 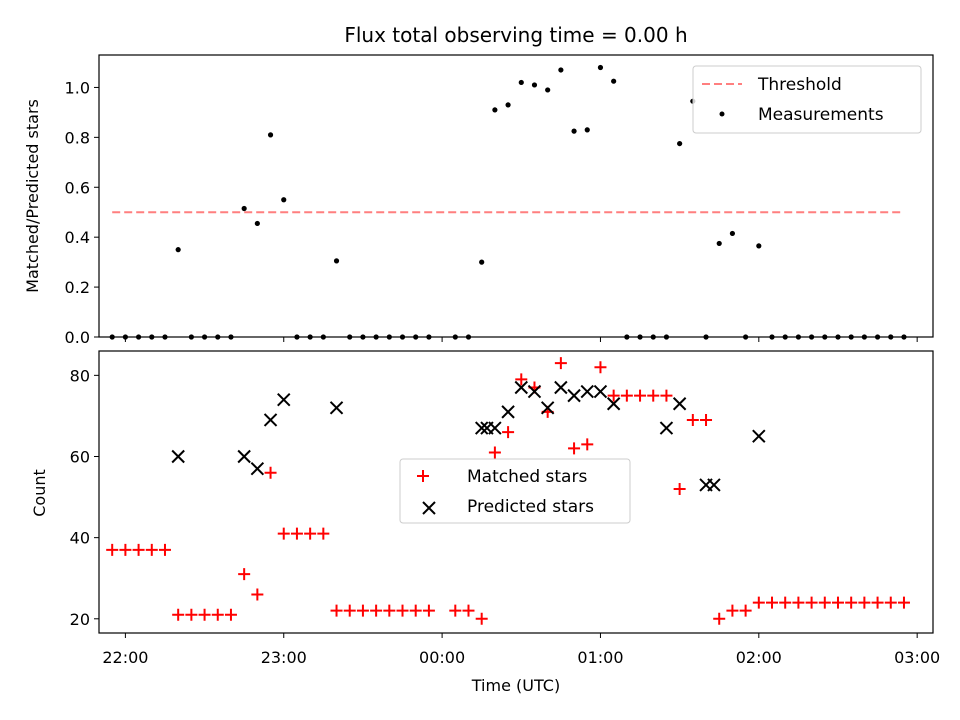 I want to click on bottom-x-tick-label: 00:00, so click(x=442, y=657).